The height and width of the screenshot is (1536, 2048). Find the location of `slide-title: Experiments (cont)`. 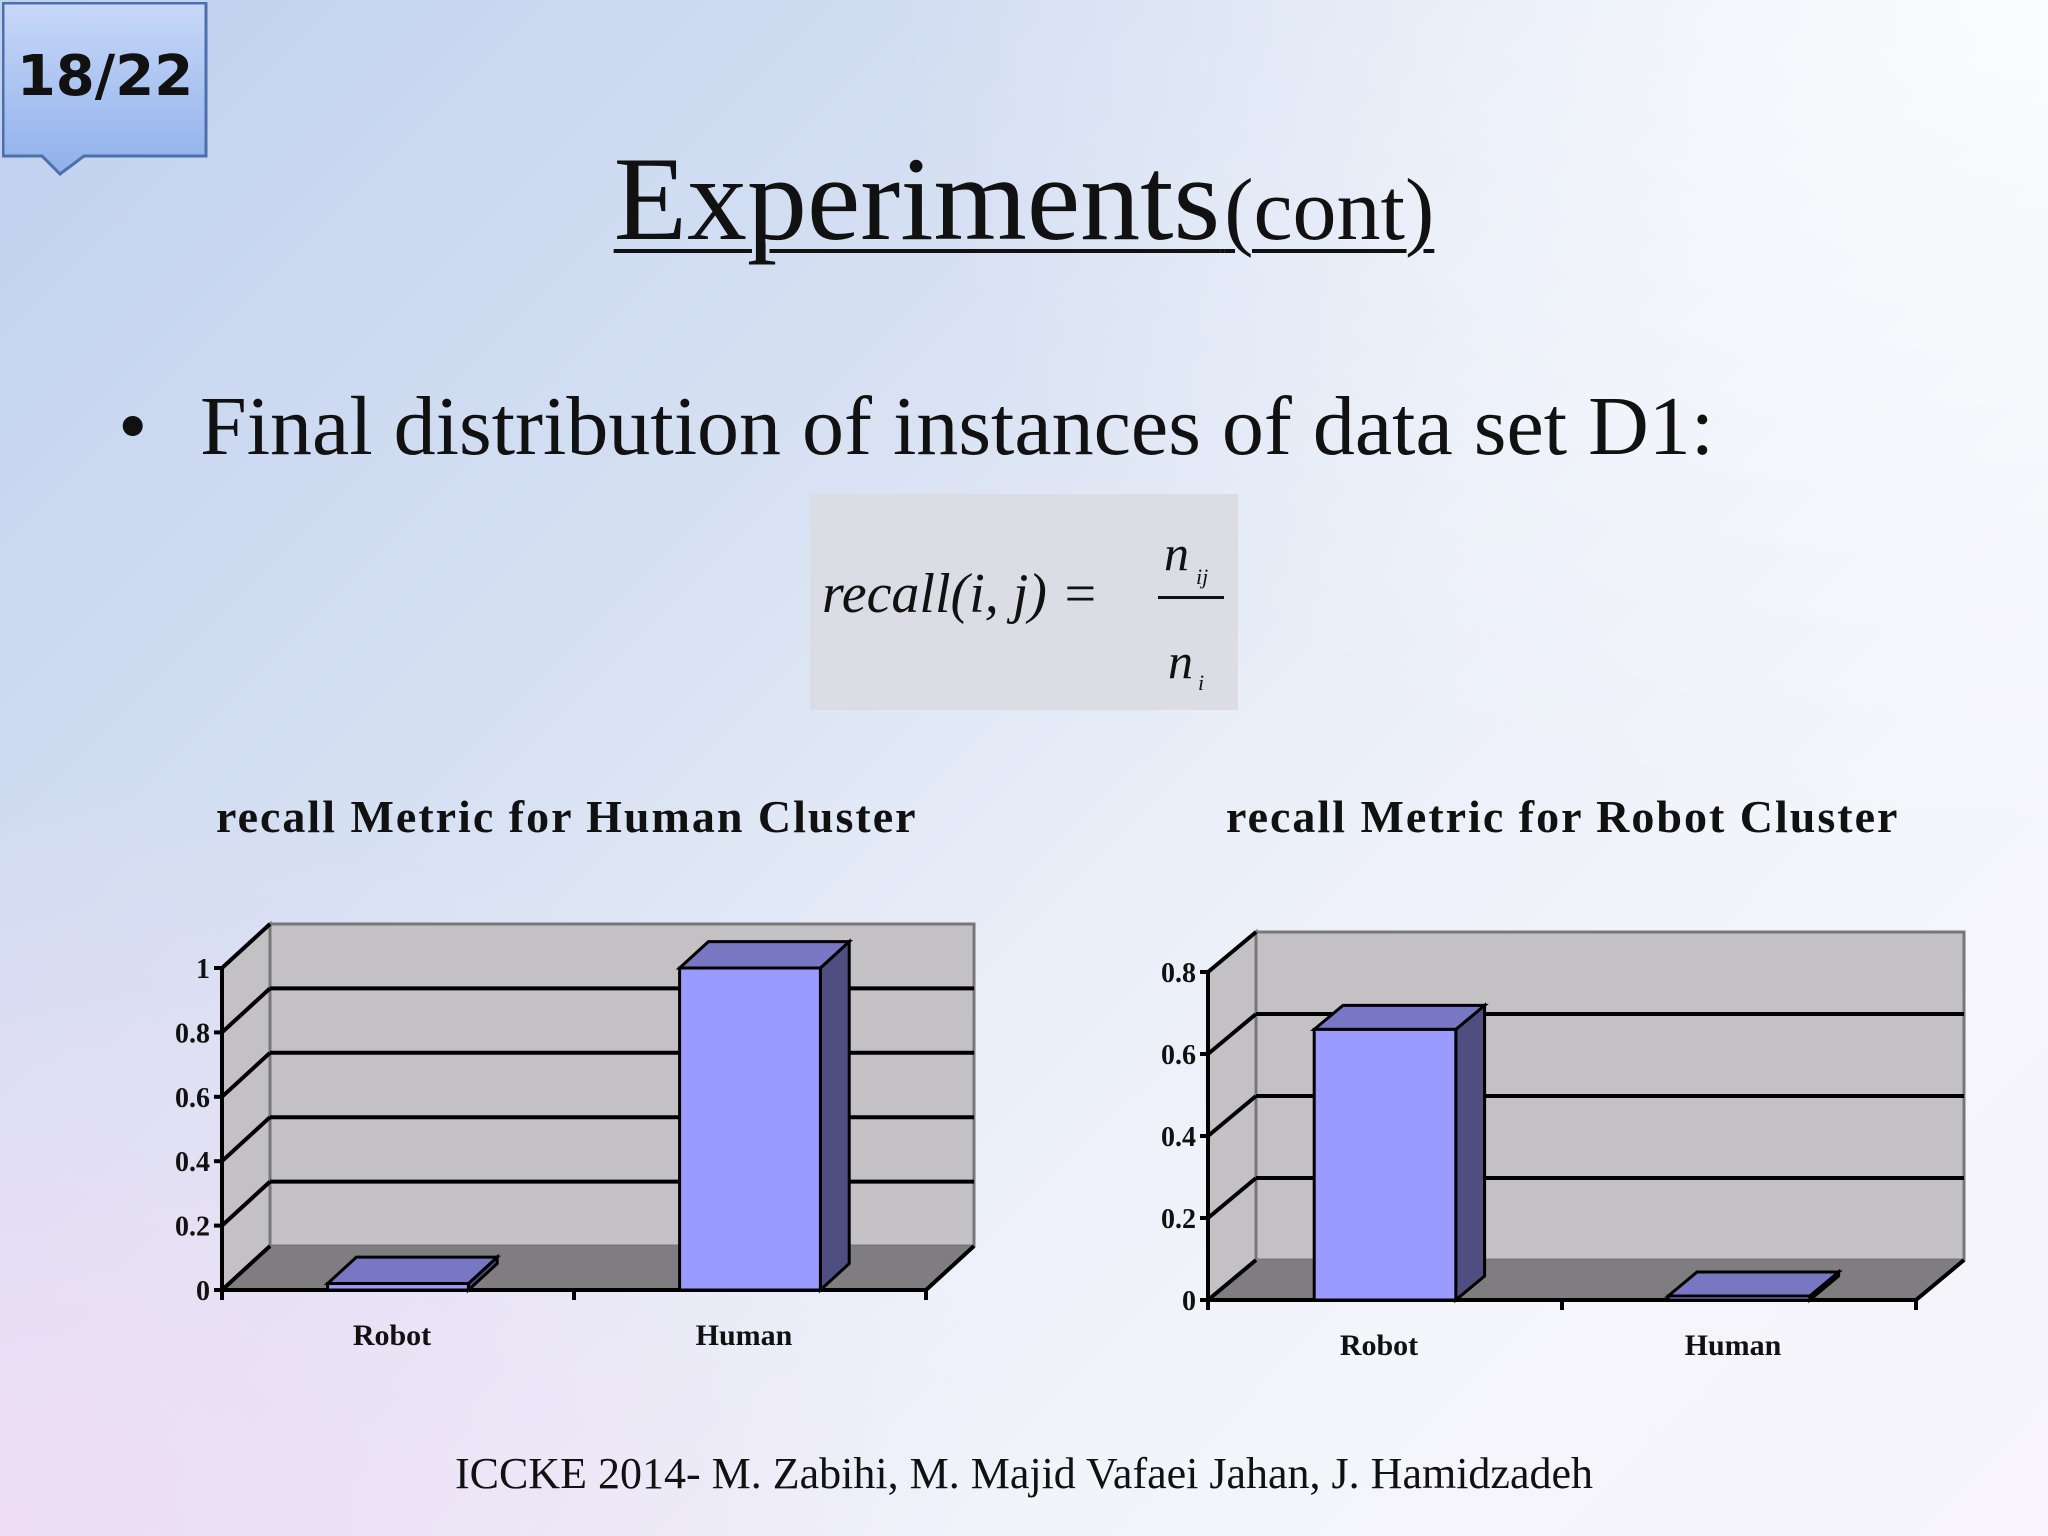

slide-title: Experiments (cont) is located at coordinates (1024, 199).